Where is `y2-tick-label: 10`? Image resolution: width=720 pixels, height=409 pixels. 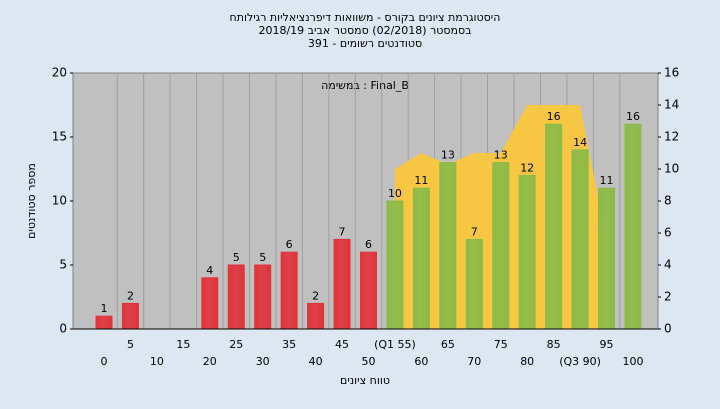
y2-tick-label: 10 is located at coordinates (671, 169).